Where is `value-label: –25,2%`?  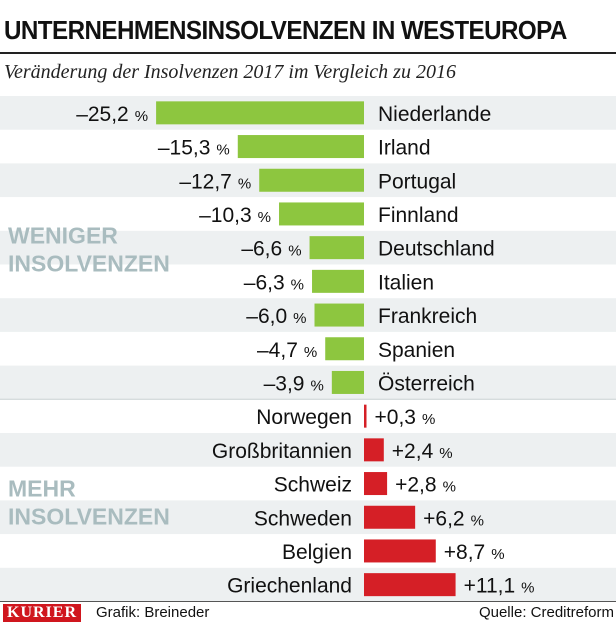
value-label: –25,2% is located at coordinates (112, 114).